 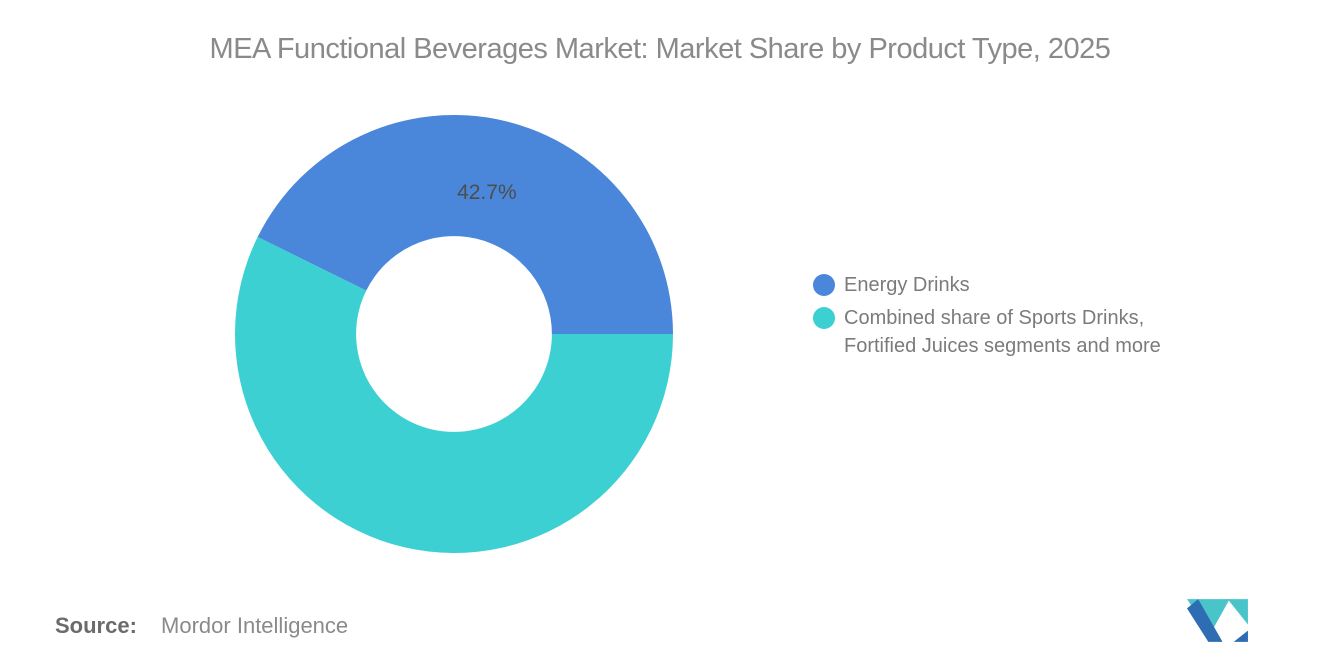 What do you see at coordinates (96, 625) in the screenshot?
I see `source-label: Source:` at bounding box center [96, 625].